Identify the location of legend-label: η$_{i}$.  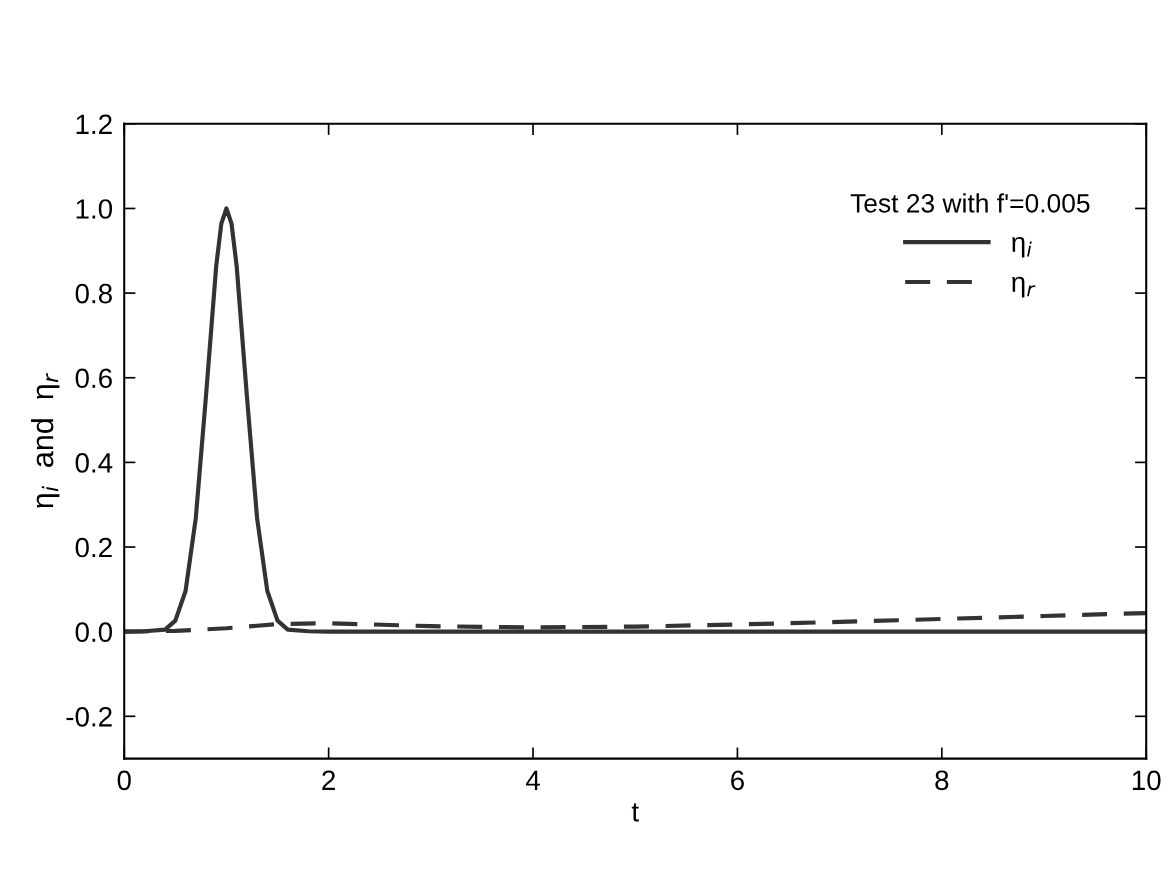
(1022, 247).